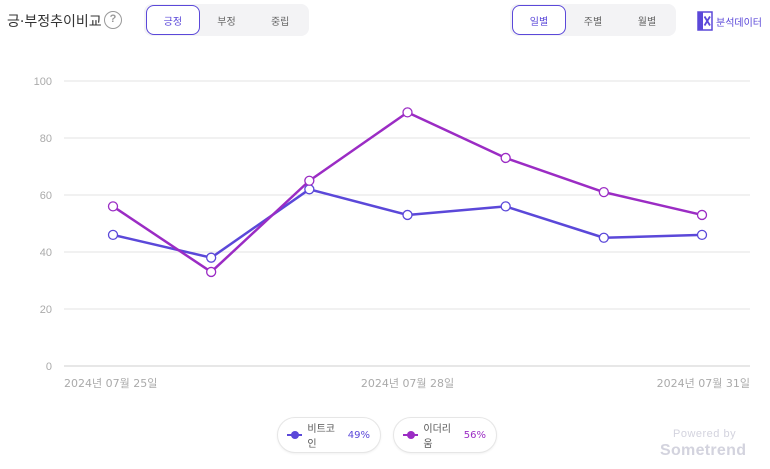  Describe the element at coordinates (46, 253) in the screenshot. I see `y-tick-label: 40` at that location.